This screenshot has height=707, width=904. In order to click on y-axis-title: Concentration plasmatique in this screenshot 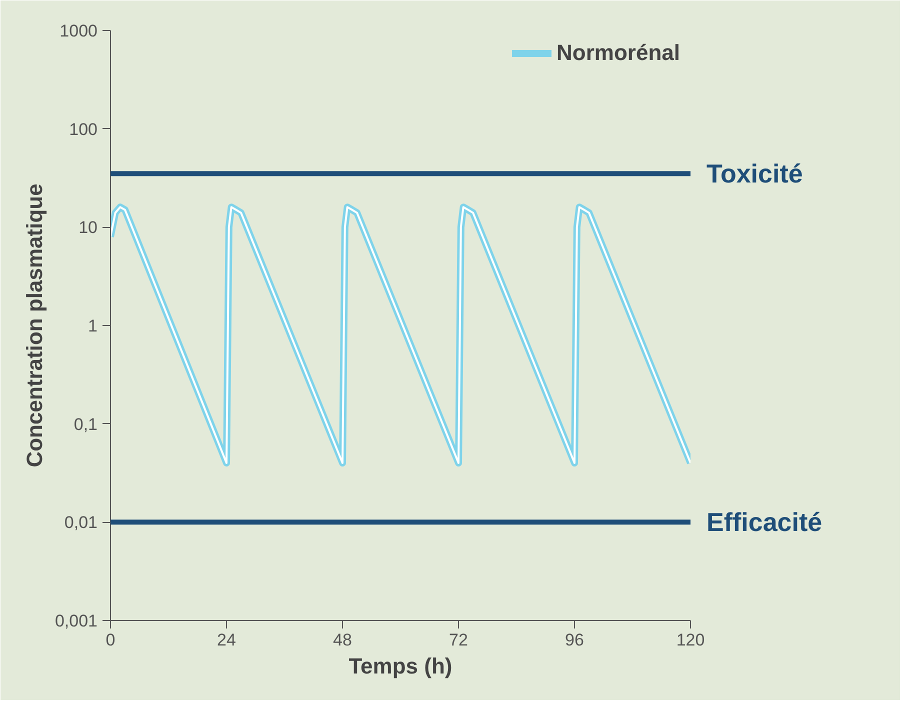, I will do `click(34, 326)`.